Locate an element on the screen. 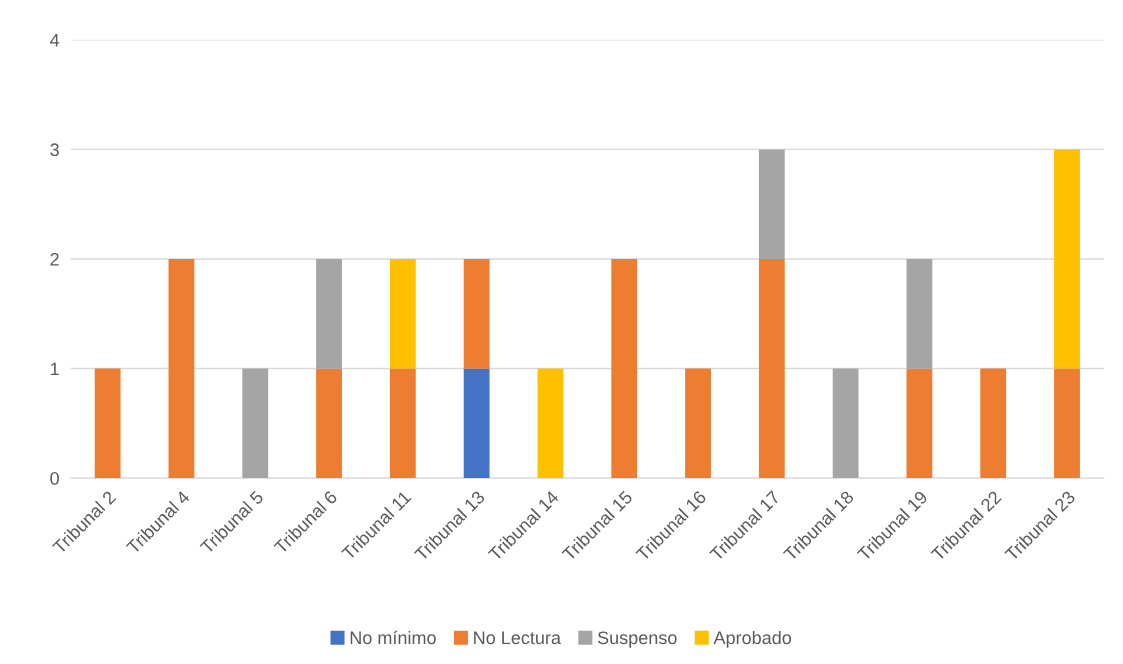 This screenshot has width=1123, height=664. legend-label: Suspenso is located at coordinates (637, 639).